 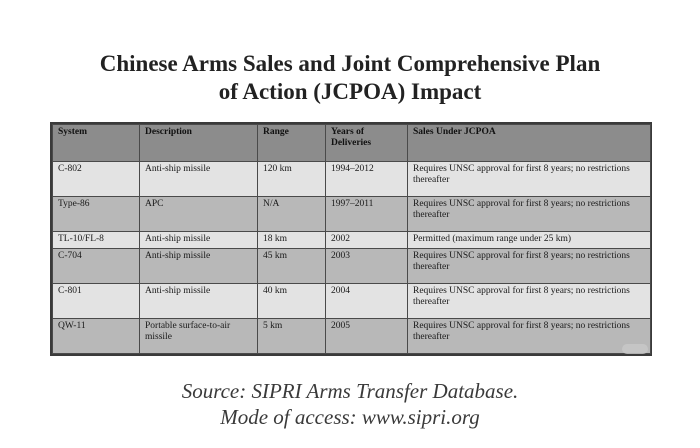 I want to click on cell-description: Portable surface-to-air missile, so click(x=198, y=336).